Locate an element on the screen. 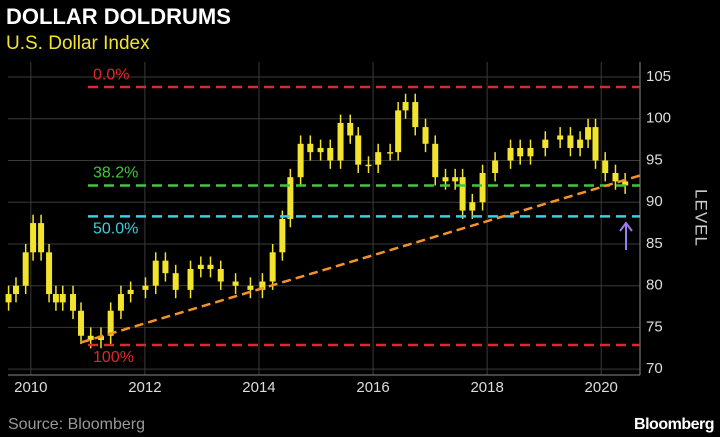 The height and width of the screenshot is (437, 720). level-label: 100% is located at coordinates (113, 357).